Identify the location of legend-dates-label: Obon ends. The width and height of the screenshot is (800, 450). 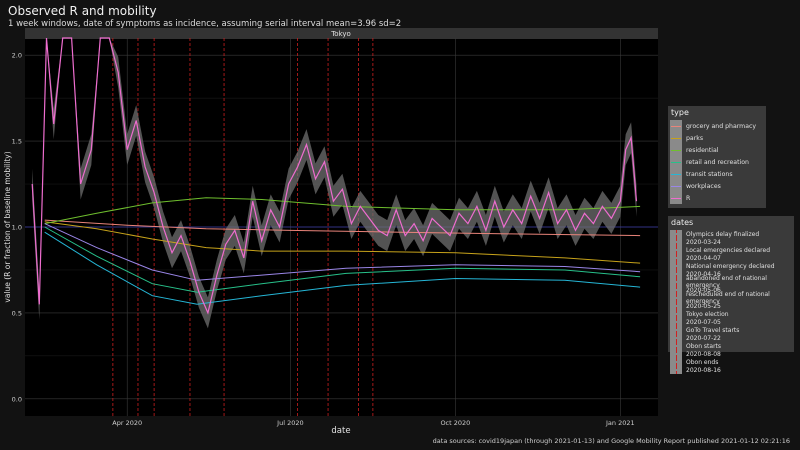
(702, 362).